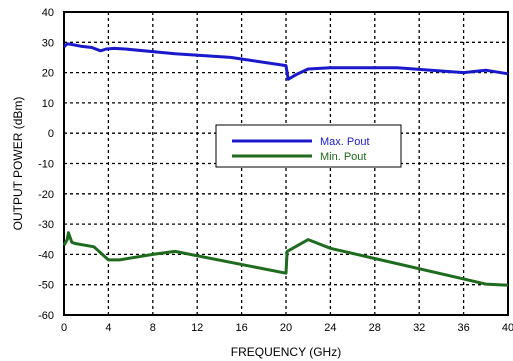  What do you see at coordinates (153, 328) in the screenshot?
I see `x-tick-label: 8` at bounding box center [153, 328].